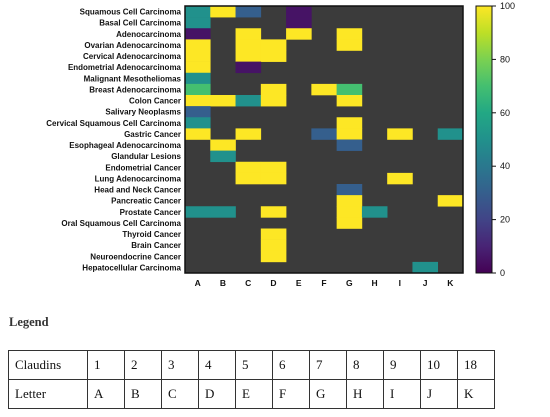 The image size is (550, 417). I want to click on row-label: Endometrial Cancer, so click(143, 167).